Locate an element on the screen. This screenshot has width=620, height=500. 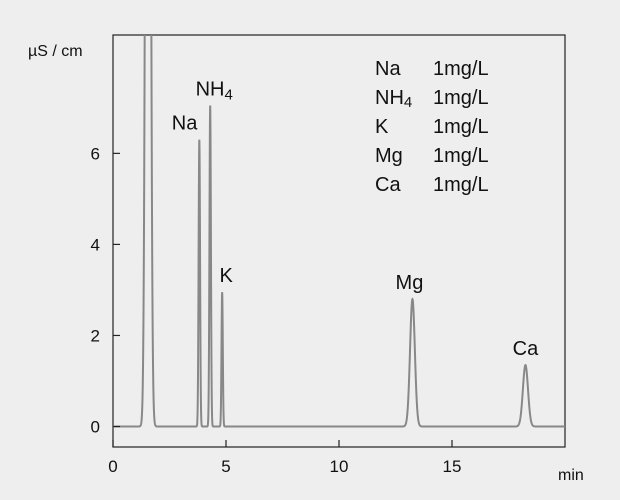
legend-entry-na: Na 1mg/L is located at coordinates (432, 69).